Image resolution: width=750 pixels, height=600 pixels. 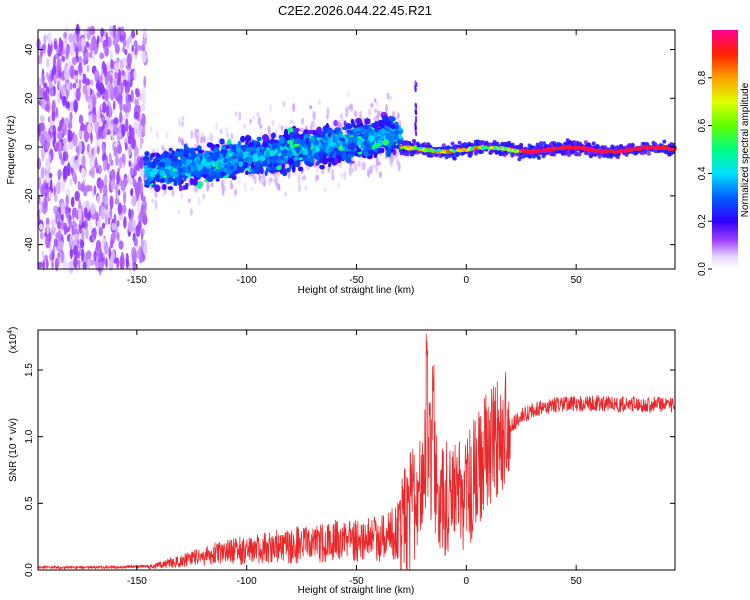 What do you see at coordinates (29, 570) in the screenshot?
I see `snr-y-tick-label: 0.0` at bounding box center [29, 570].